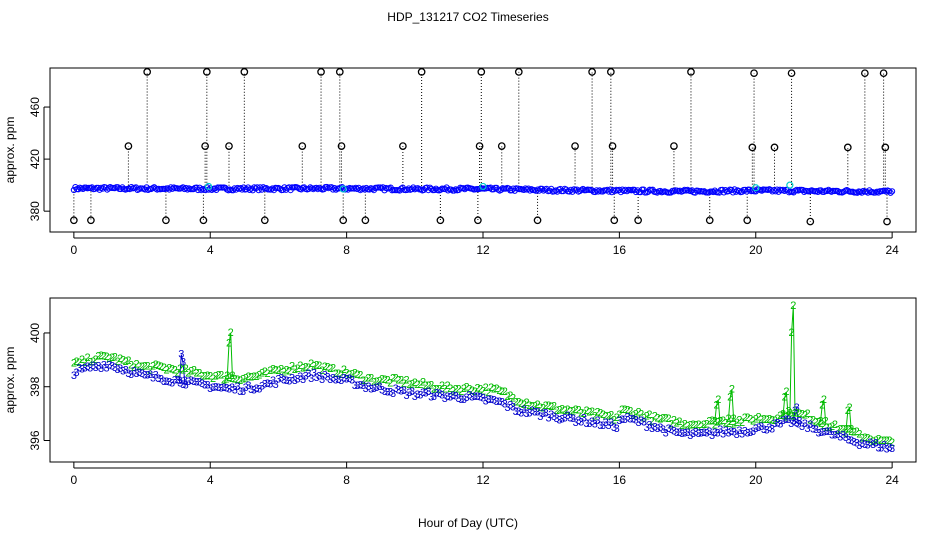 The width and height of the screenshot is (936, 540). What do you see at coordinates (10, 150) in the screenshot?
I see `top-y-axis-label: approx. ppm` at bounding box center [10, 150].